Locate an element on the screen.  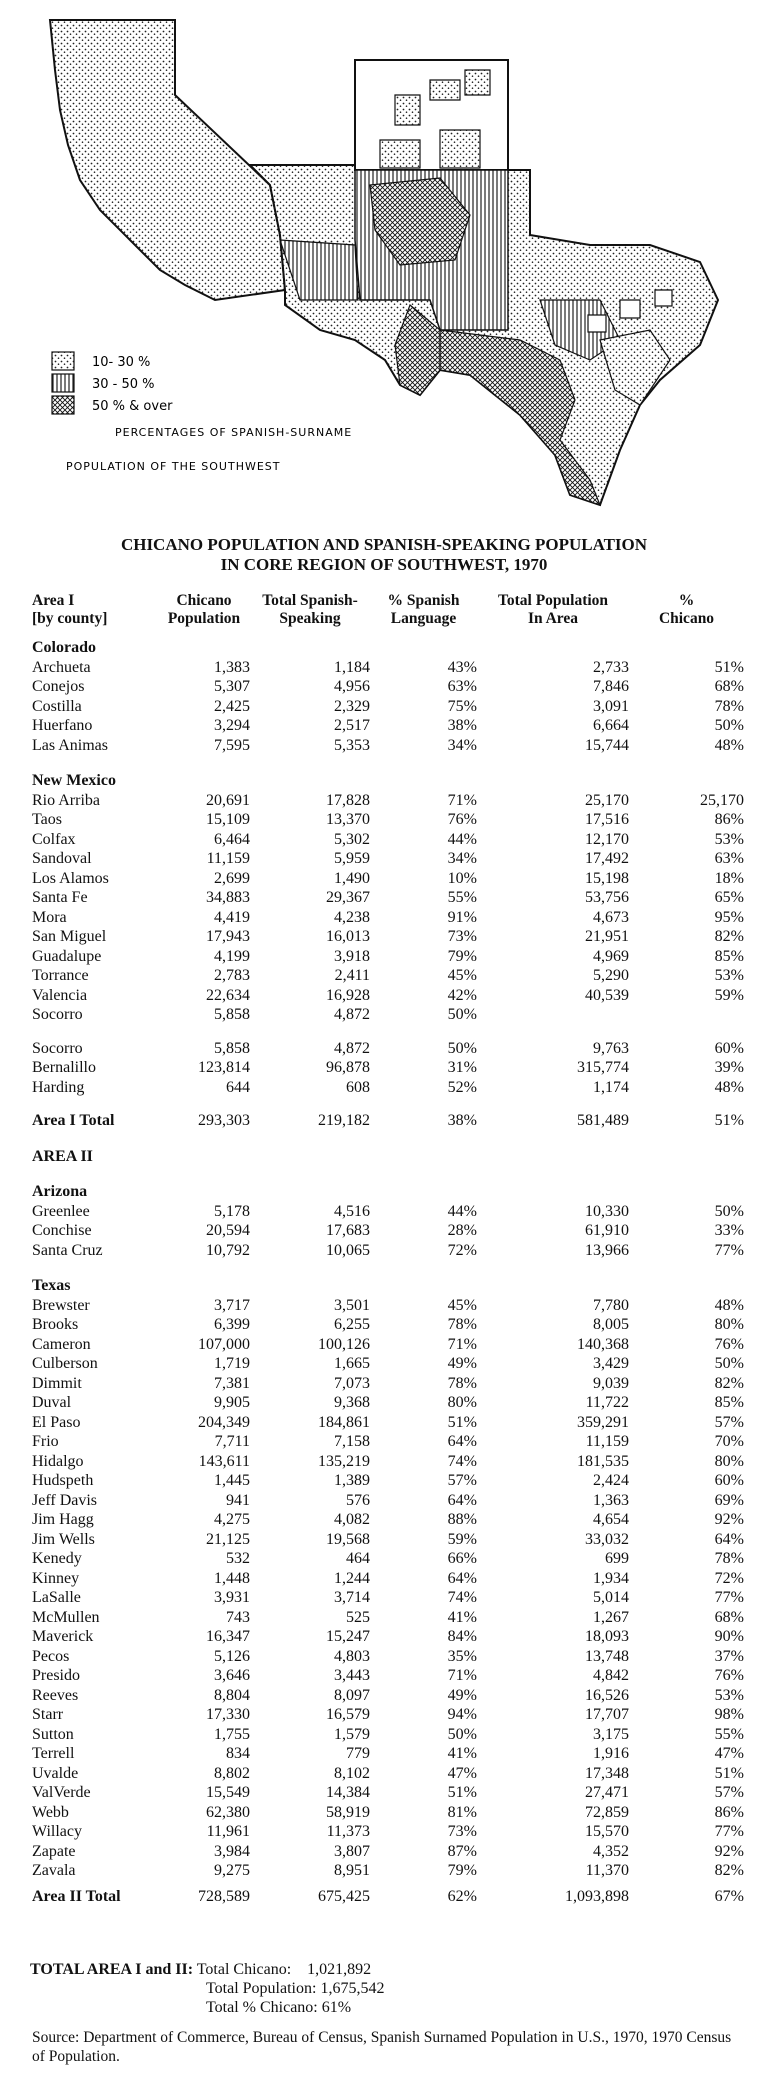
chicano-population-cell: 17,330 is located at coordinates (228, 1714).